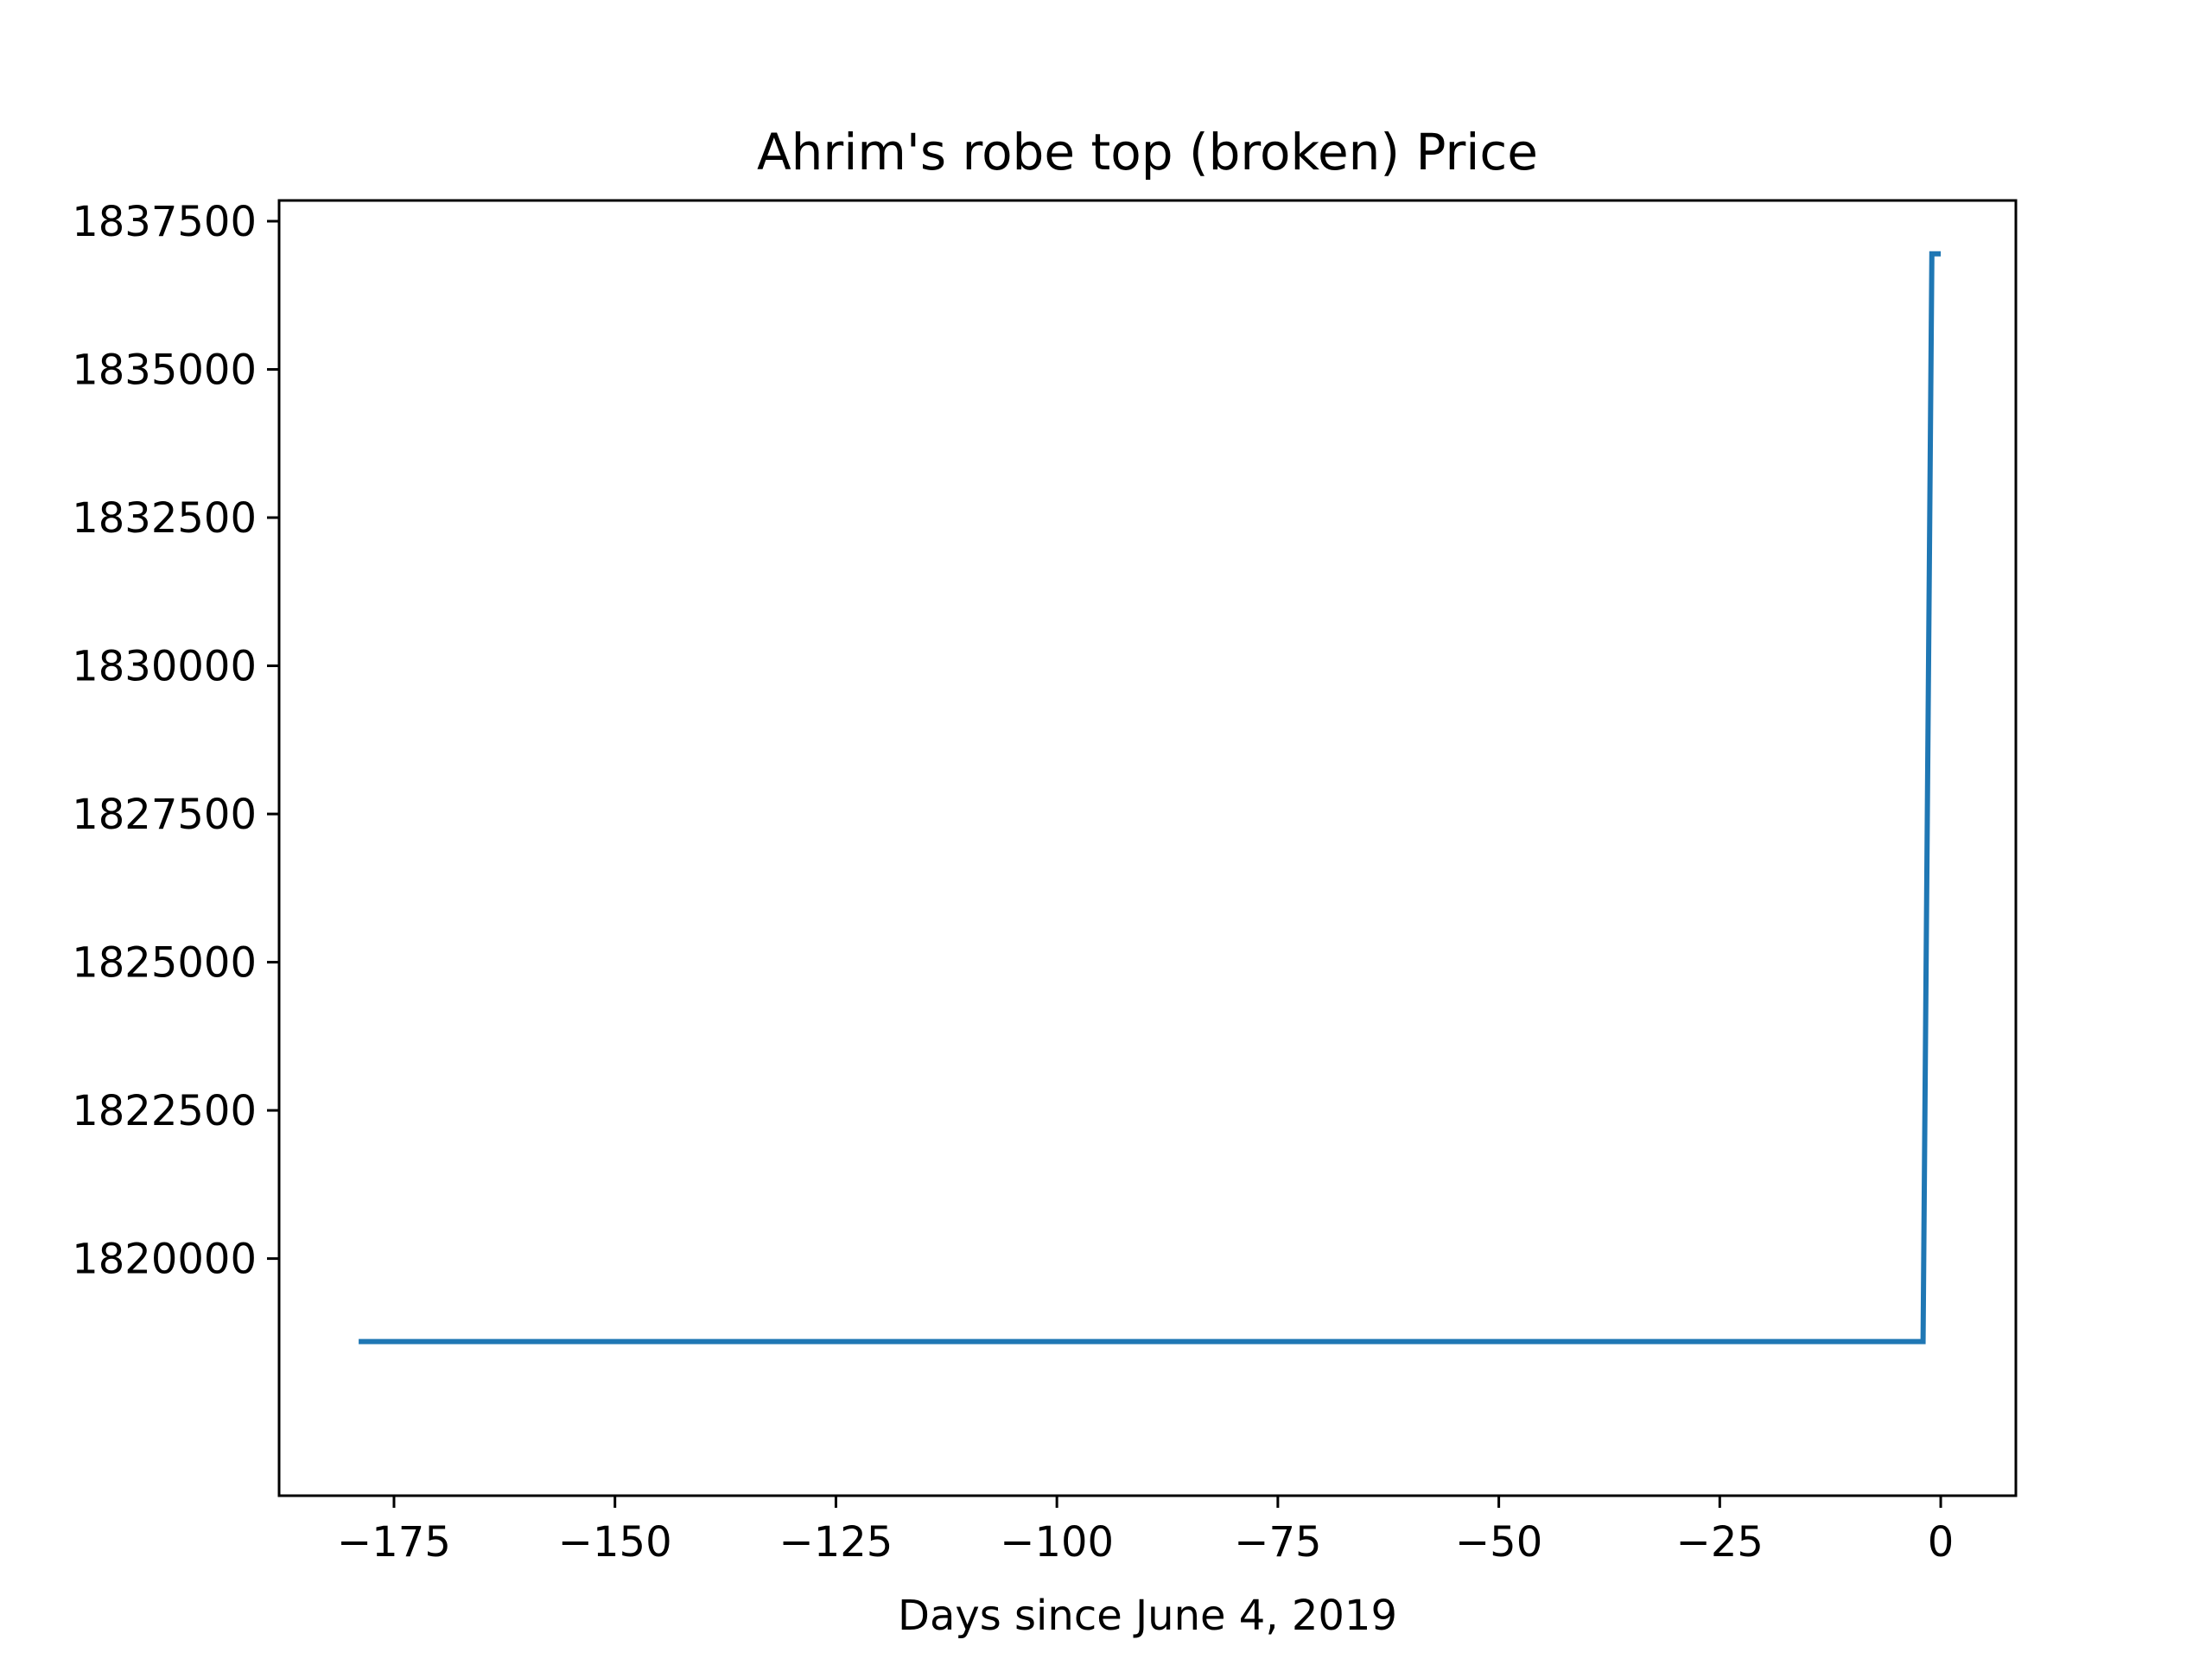  Describe the element at coordinates (1720, 1542) in the screenshot. I see `x-tick-label: −25` at that location.